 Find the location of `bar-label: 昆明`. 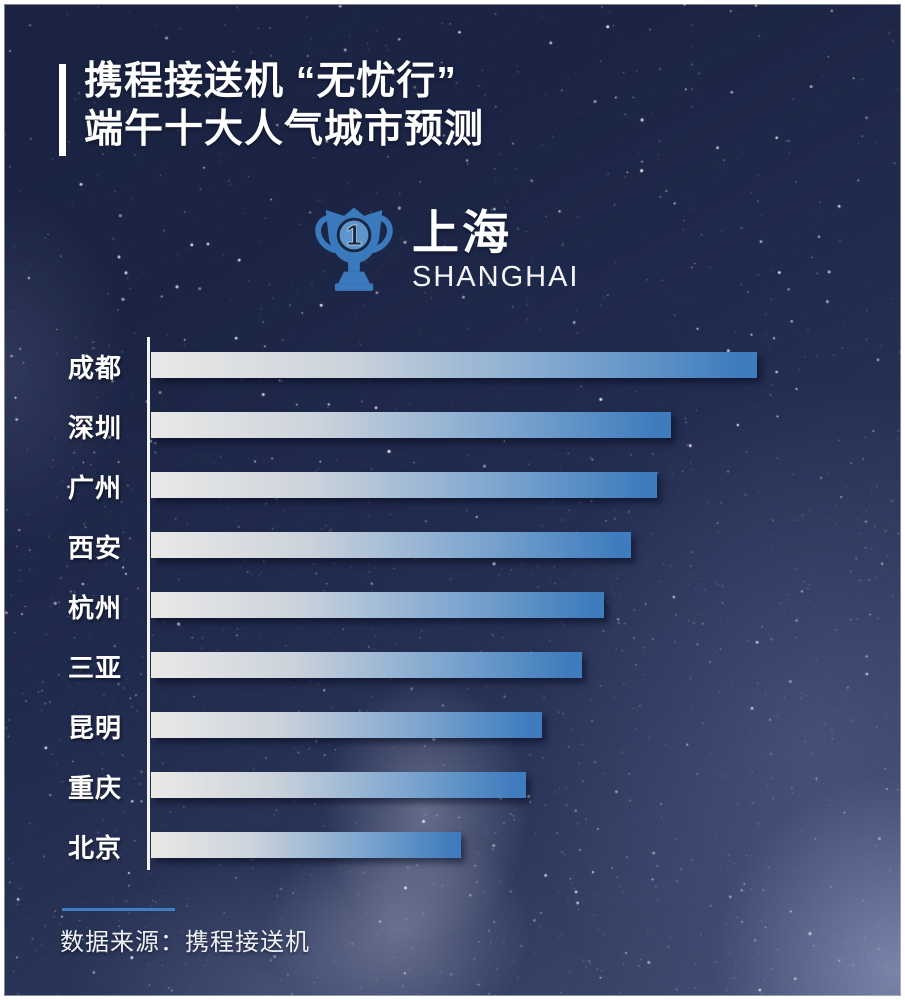

bar-label: 昆明 is located at coordinates (95, 728).